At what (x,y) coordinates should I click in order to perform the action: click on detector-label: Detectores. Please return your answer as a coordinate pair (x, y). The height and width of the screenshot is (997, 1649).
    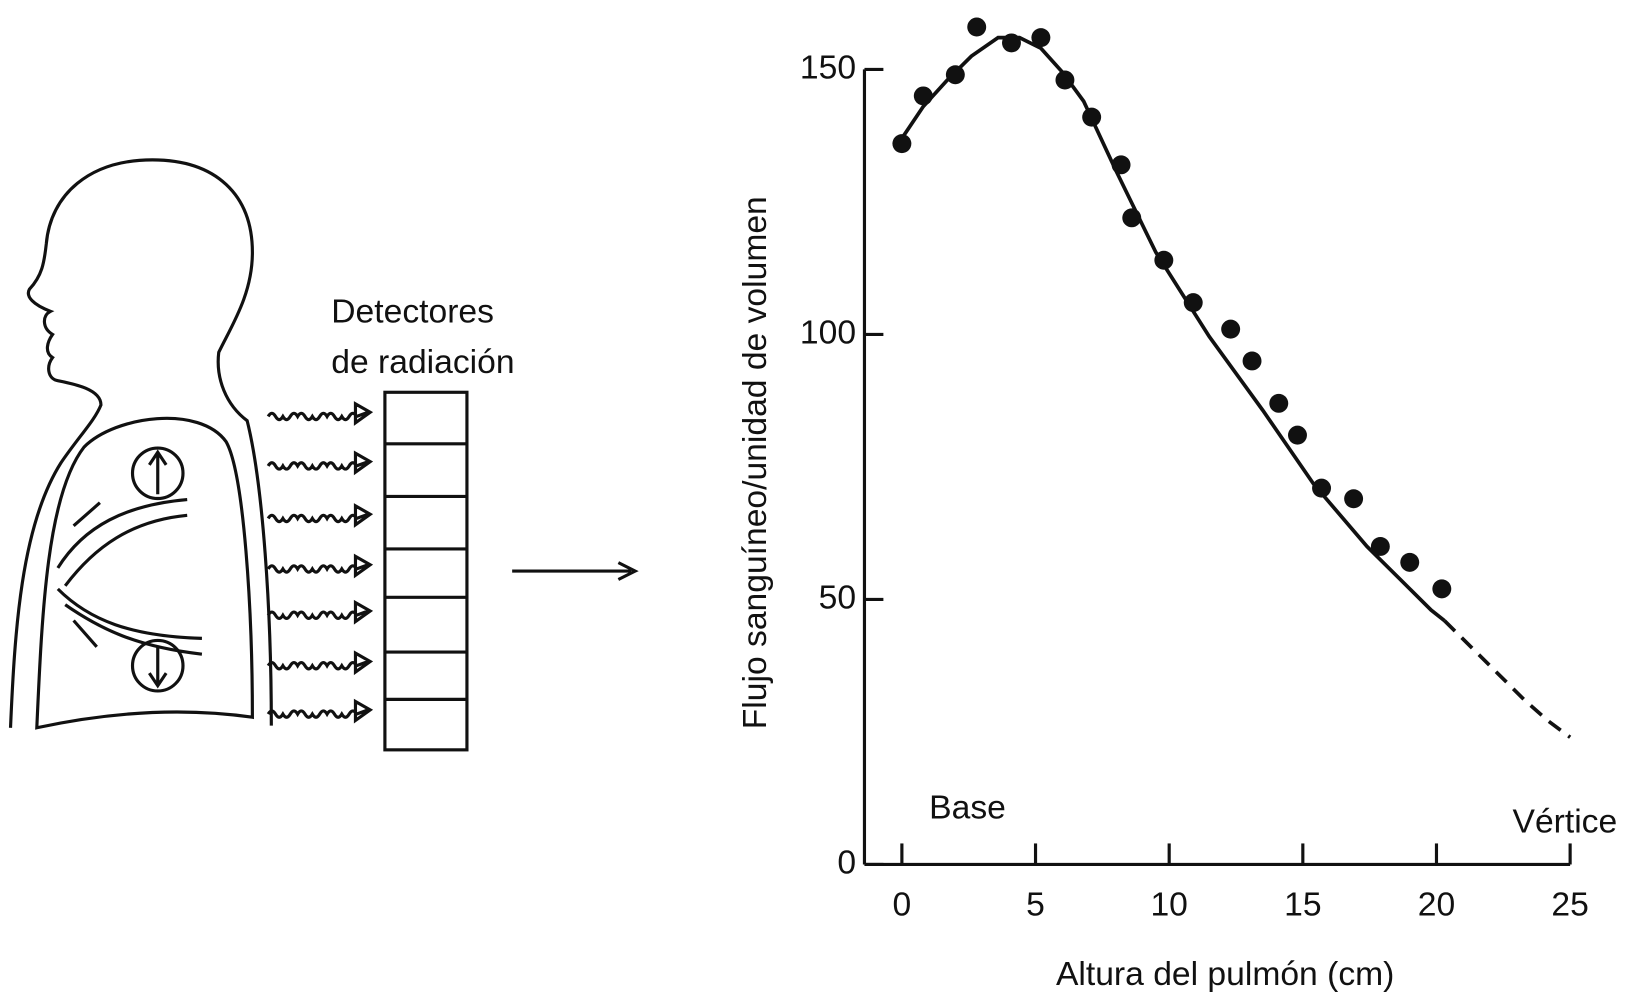
    Looking at the image, I should click on (412, 311).